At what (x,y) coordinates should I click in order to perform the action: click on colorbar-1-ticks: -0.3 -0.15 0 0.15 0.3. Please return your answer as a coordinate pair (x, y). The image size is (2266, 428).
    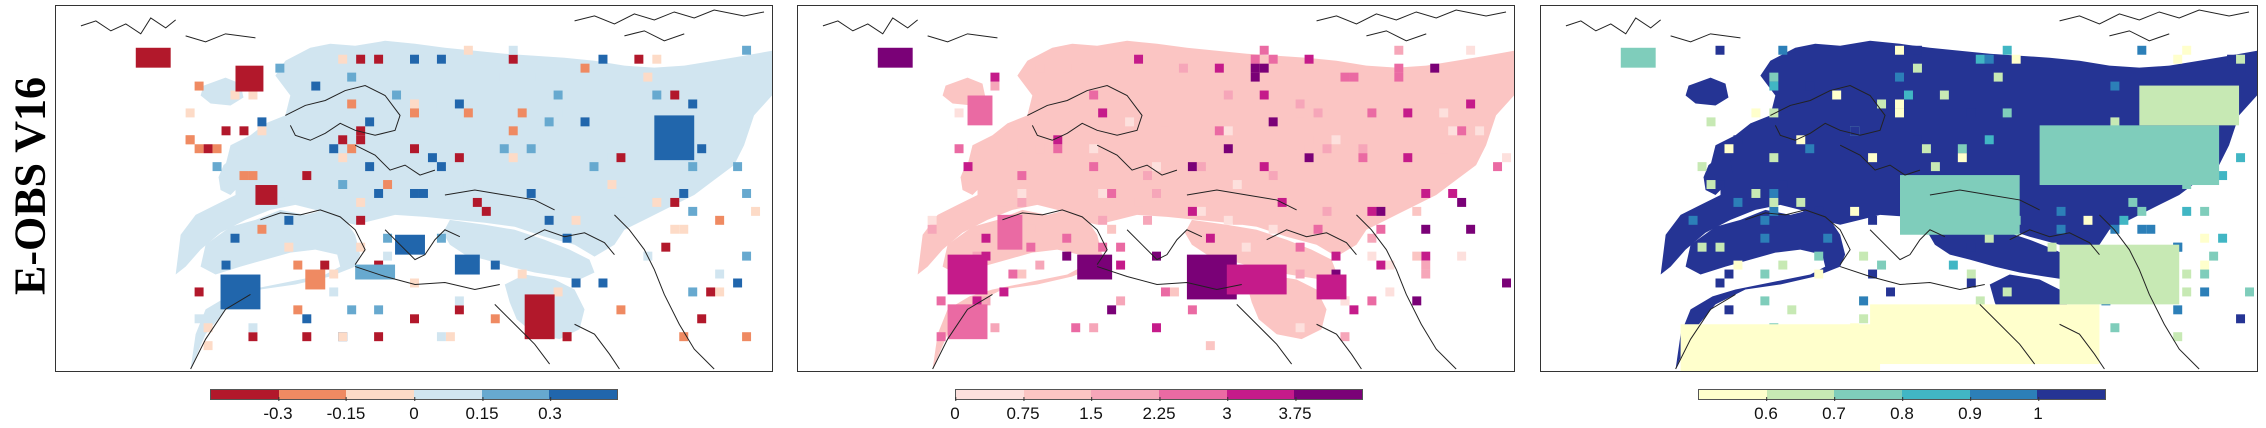
    Looking at the image, I should click on (414, 411).